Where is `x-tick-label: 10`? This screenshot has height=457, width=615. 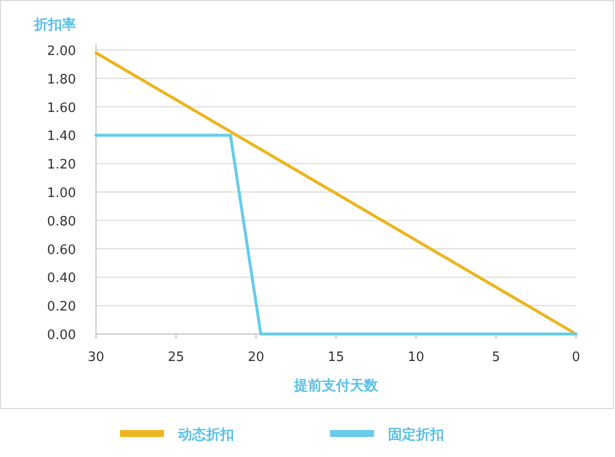
x-tick-label: 10 is located at coordinates (416, 357).